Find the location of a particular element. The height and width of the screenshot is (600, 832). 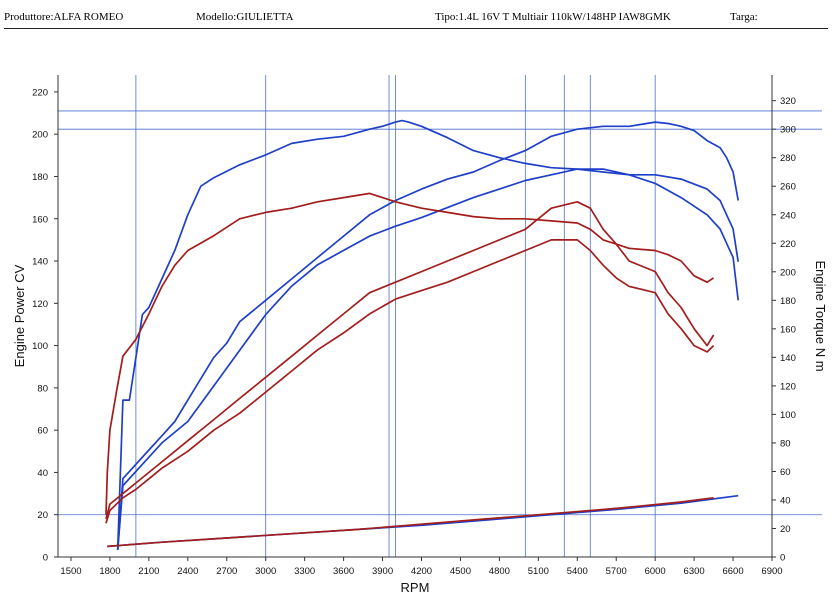

producer-label: Produttore: is located at coordinates (29, 17).